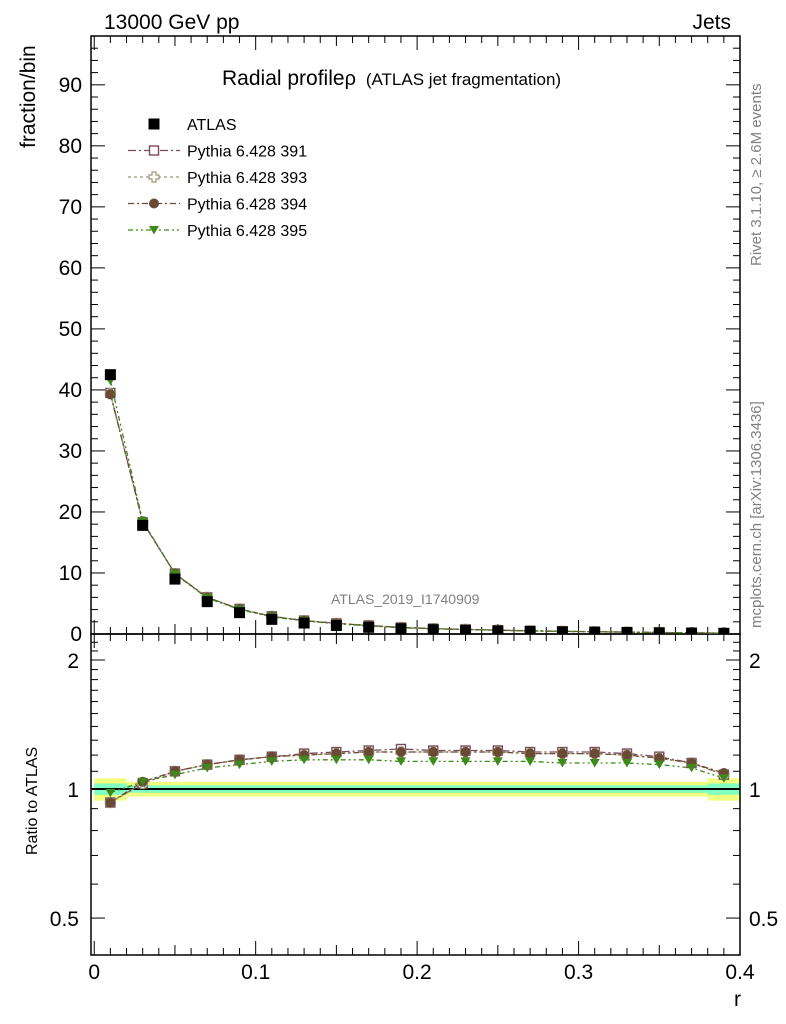 Image resolution: width=786 pixels, height=1024 pixels. What do you see at coordinates (32, 801) in the screenshot?
I see `y-axis-title-bottom: Ratio to ATLAS` at bounding box center [32, 801].